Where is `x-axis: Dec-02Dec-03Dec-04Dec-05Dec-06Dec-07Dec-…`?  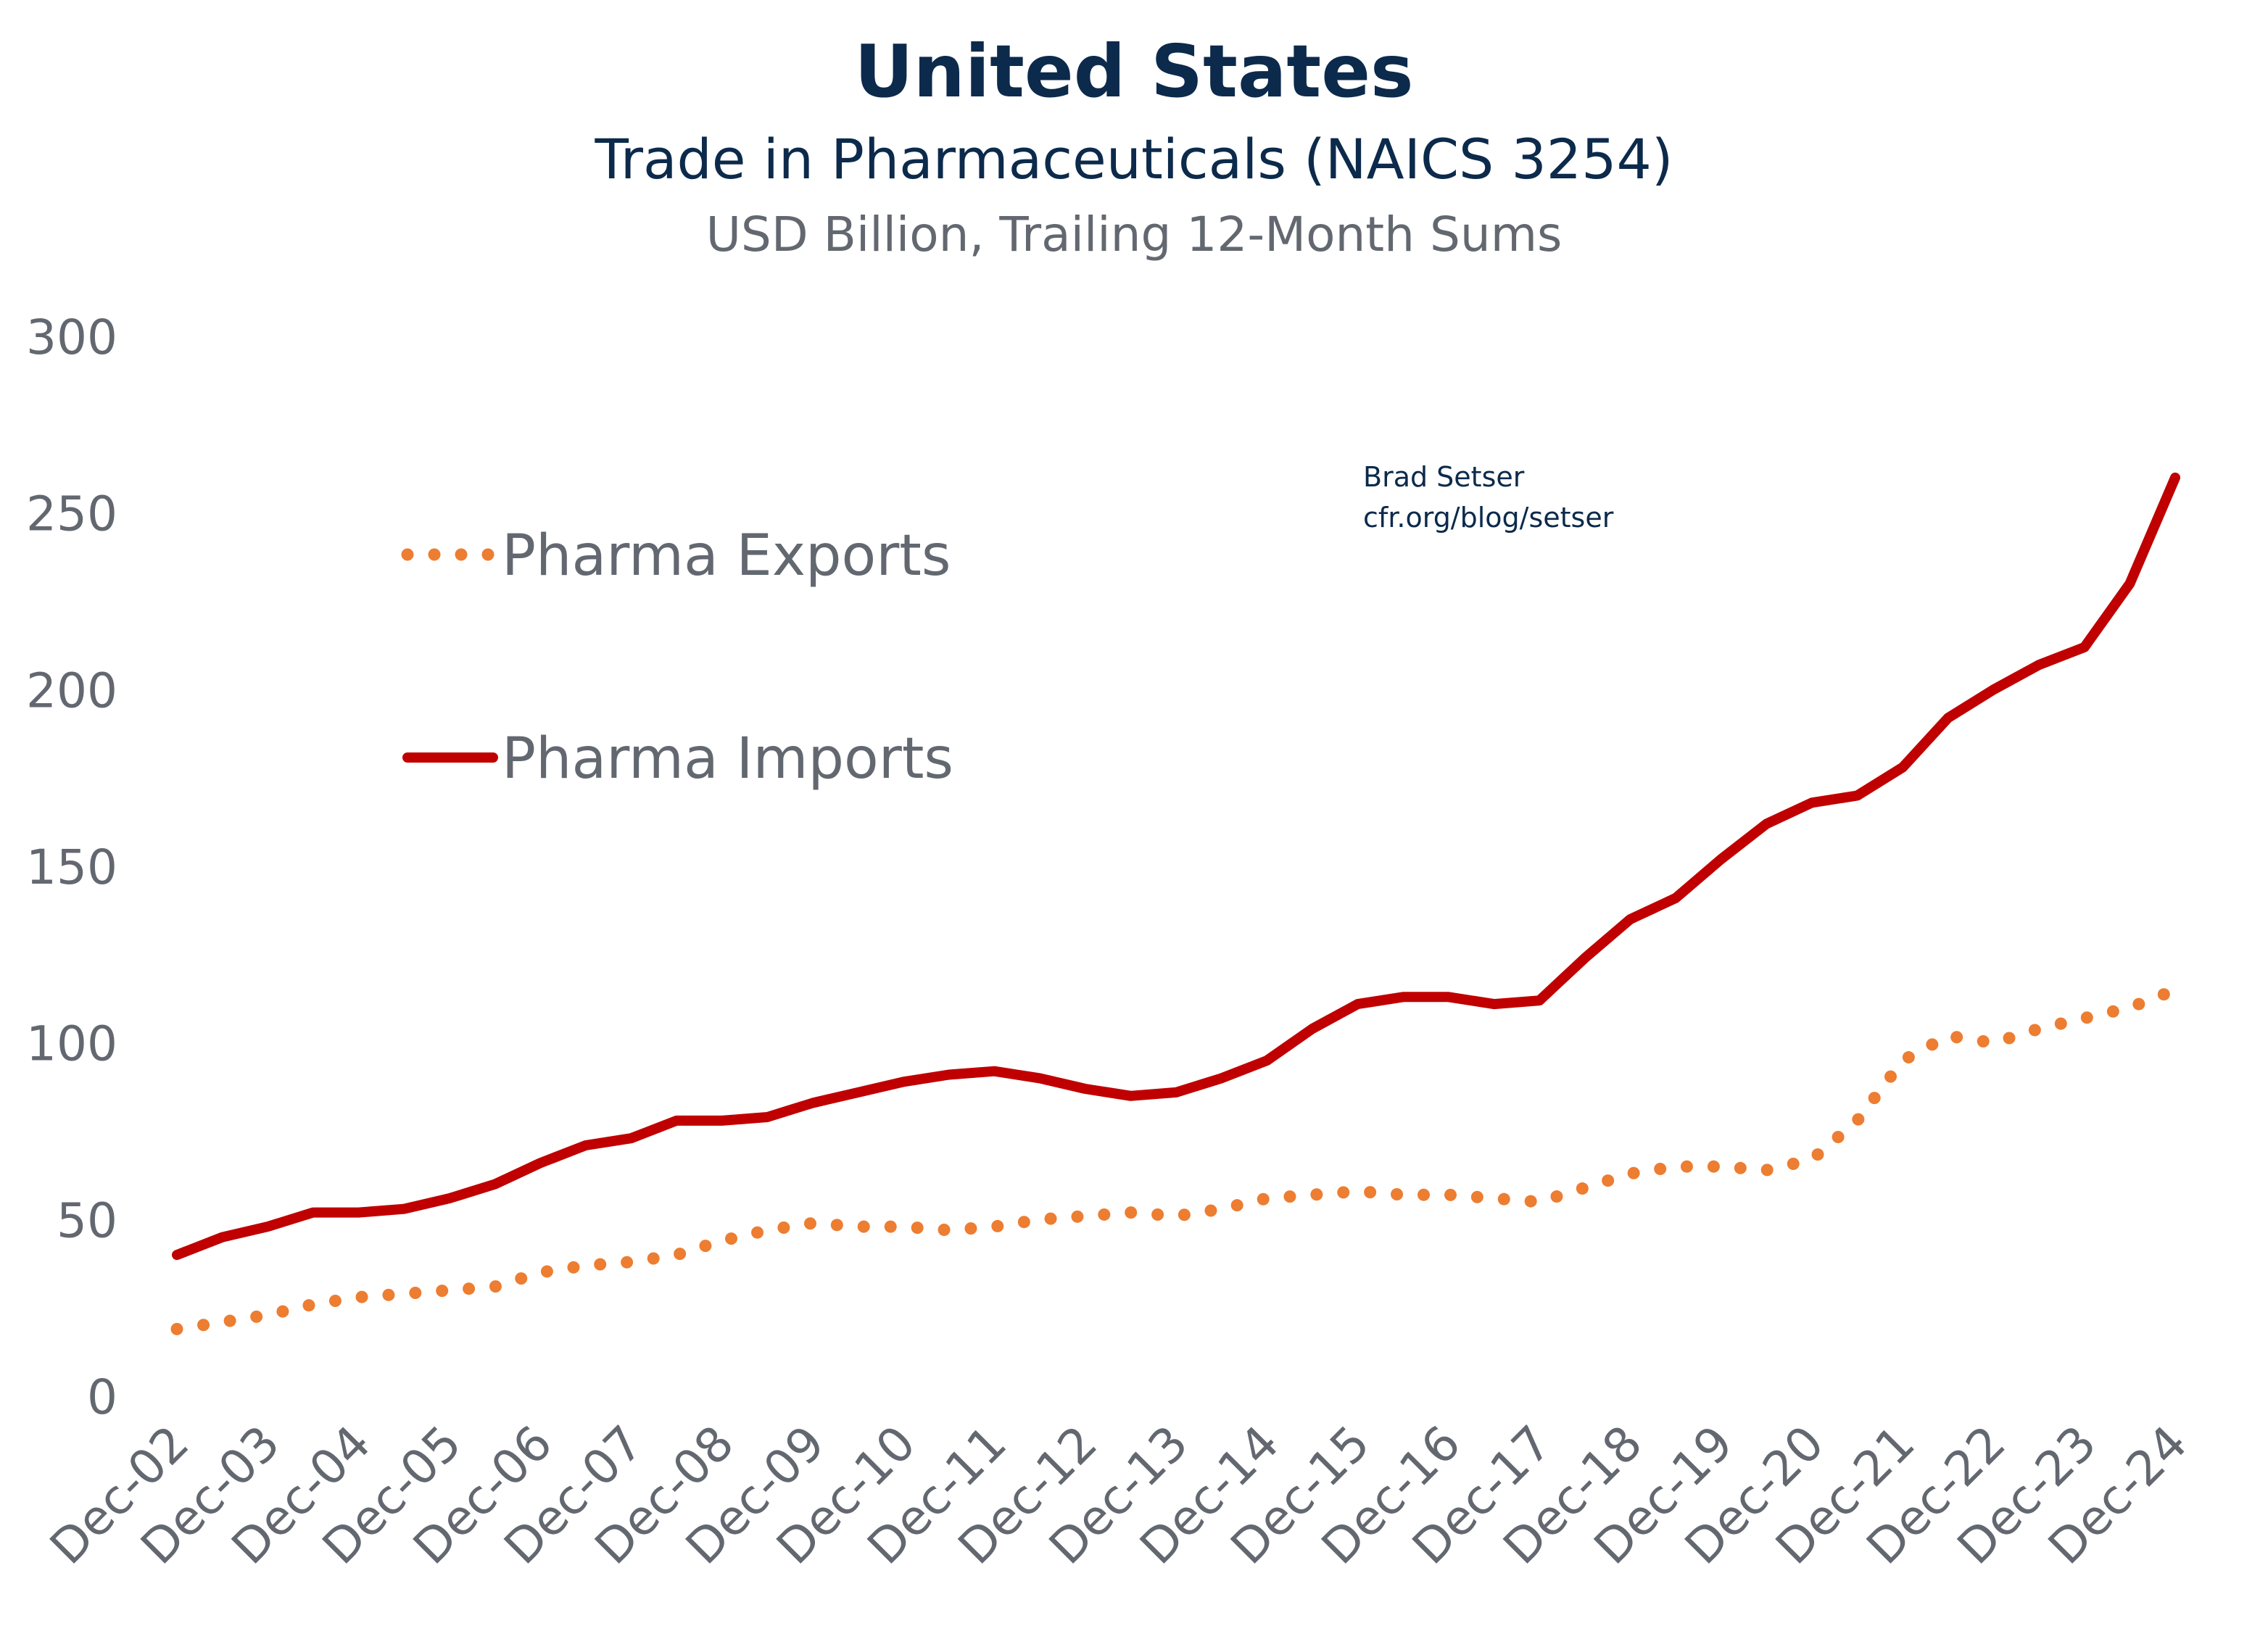
x-axis: Dec-02Dec-03Dec-04Dec-05Dec-06Dec-07Dec-… is located at coordinates (1118, 1495).